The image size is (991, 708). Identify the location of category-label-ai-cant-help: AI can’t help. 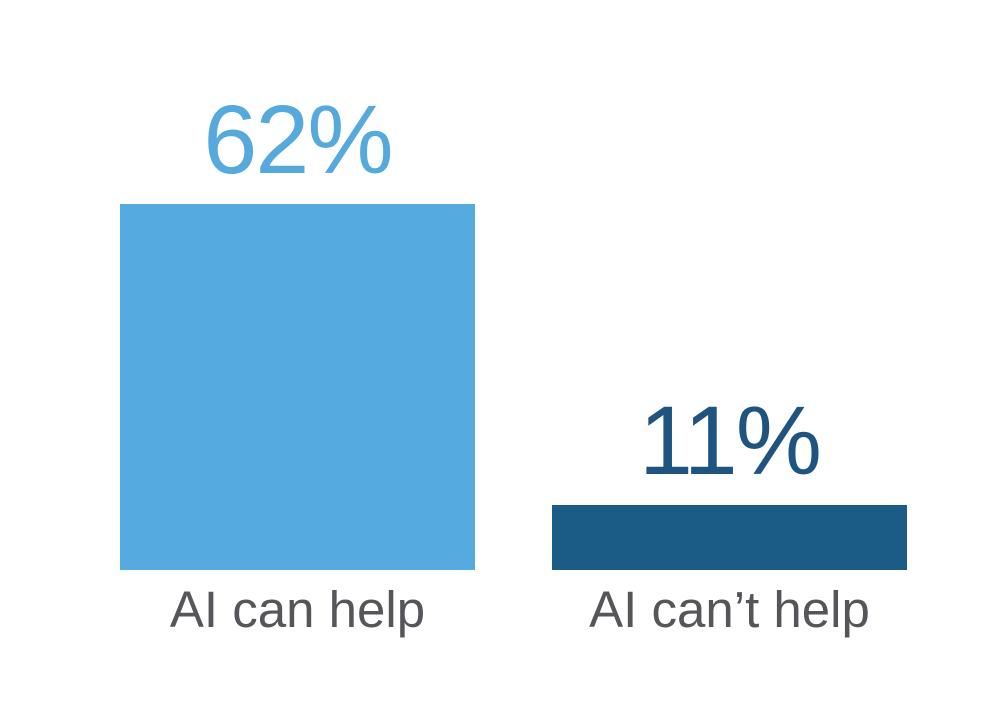
(729, 609).